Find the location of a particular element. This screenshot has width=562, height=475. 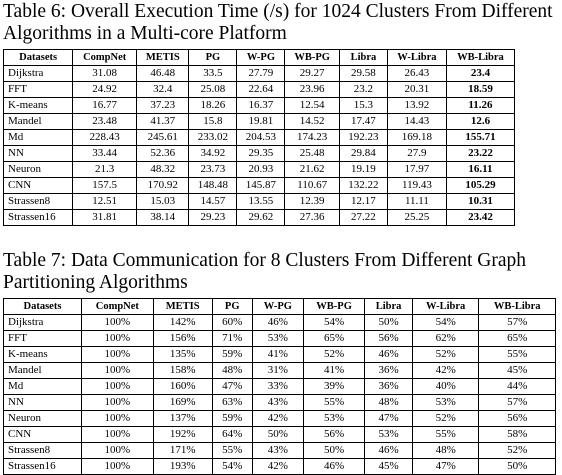

table-row: NN 100% 169% 63% 43% 55% 48% 53% 57% is located at coordinates (279, 402).